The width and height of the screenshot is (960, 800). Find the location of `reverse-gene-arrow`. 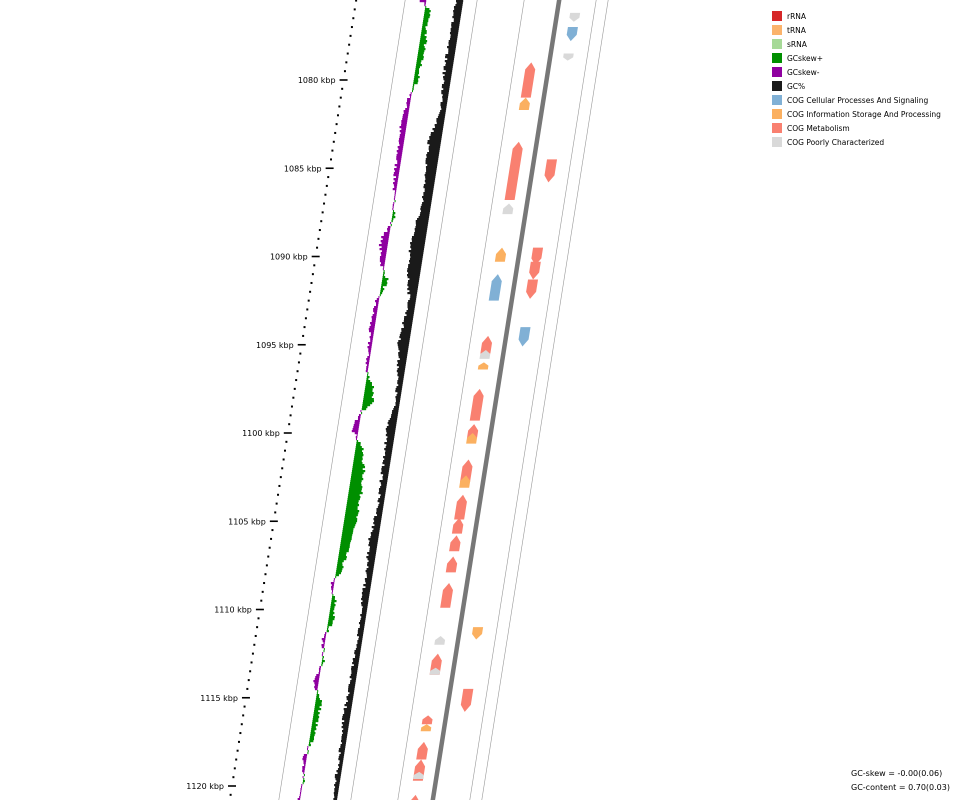

reverse-gene-arrow is located at coordinates (485, 354).